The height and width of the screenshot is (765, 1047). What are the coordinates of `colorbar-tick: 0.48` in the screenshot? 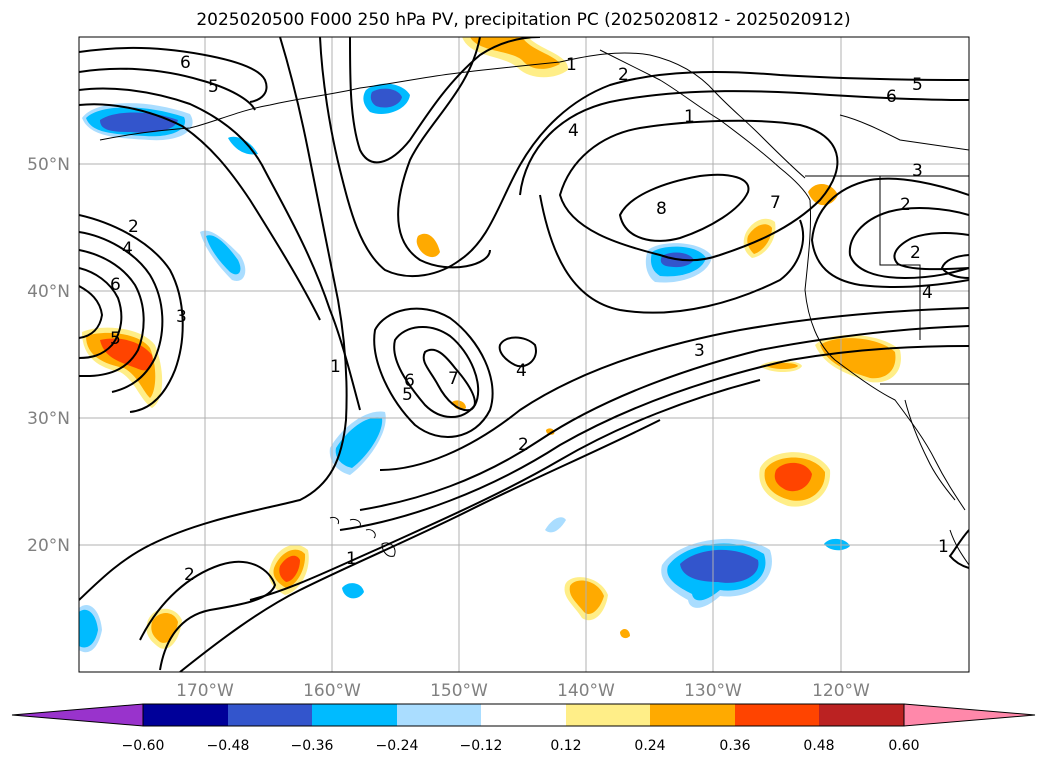 It's located at (818, 746).